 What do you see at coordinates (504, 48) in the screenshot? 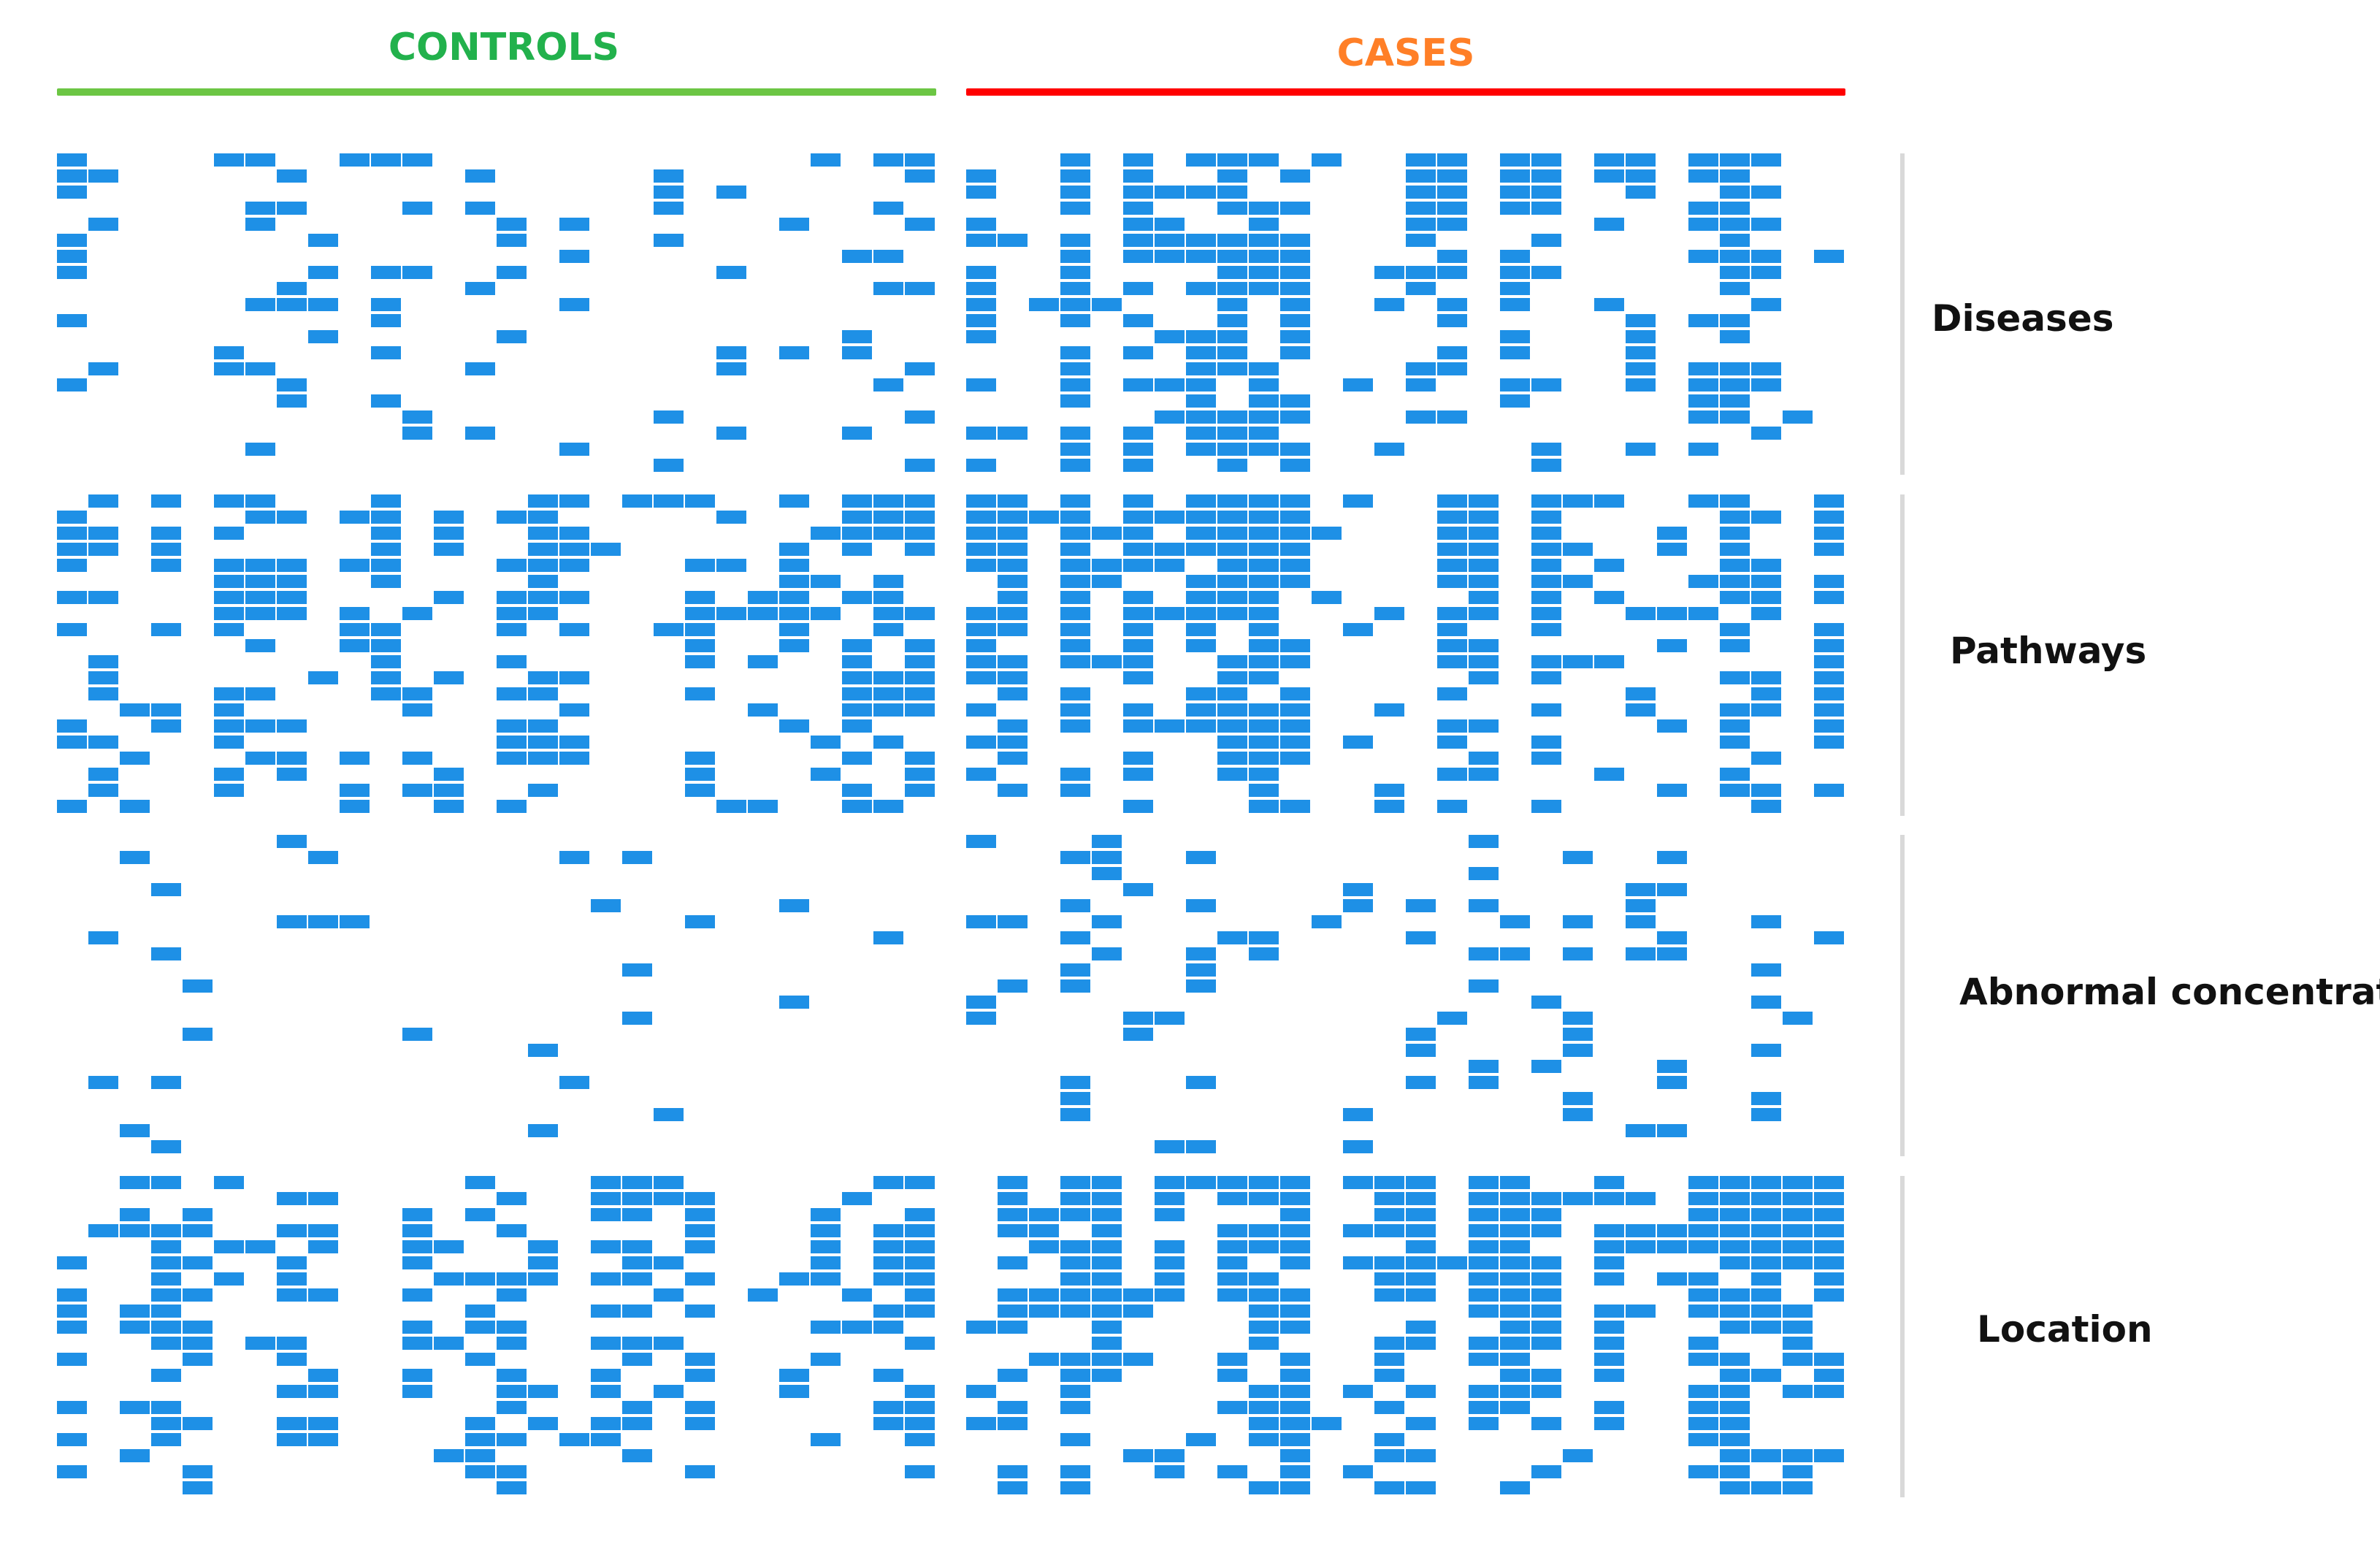
I see `controls-label: CONTROLS` at bounding box center [504, 48].